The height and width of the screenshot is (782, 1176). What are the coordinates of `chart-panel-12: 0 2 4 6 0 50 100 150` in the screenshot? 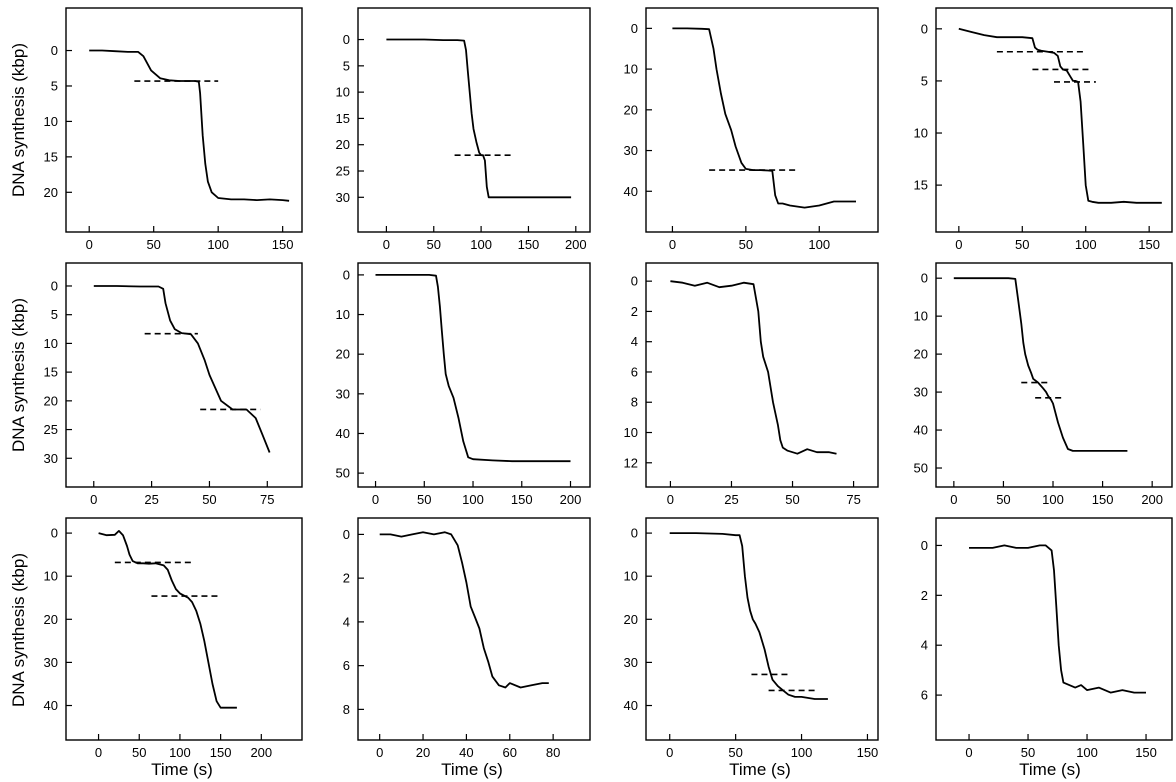 It's located at (1047, 638).